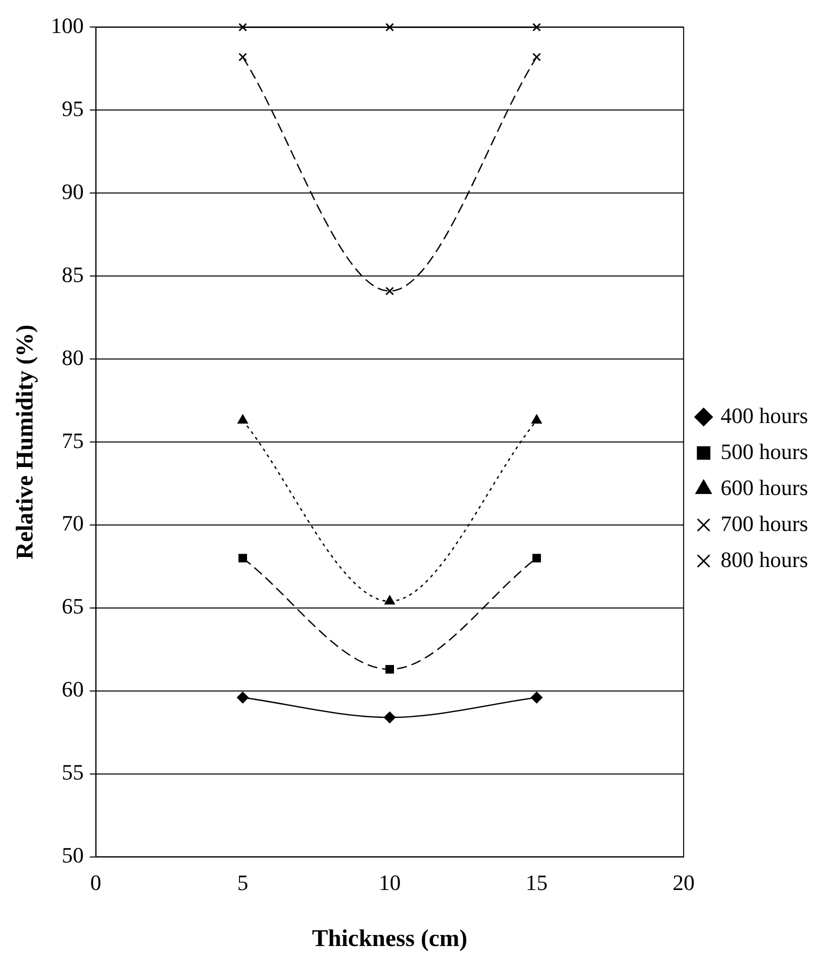  What do you see at coordinates (67, 25) in the screenshot?
I see `y-tick-label: 100` at bounding box center [67, 25].